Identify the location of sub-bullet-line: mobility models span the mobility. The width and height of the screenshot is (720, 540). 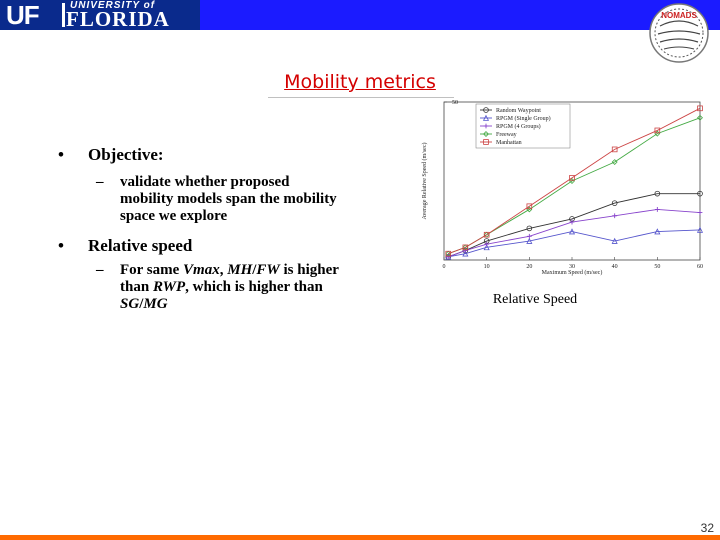
(228, 199).